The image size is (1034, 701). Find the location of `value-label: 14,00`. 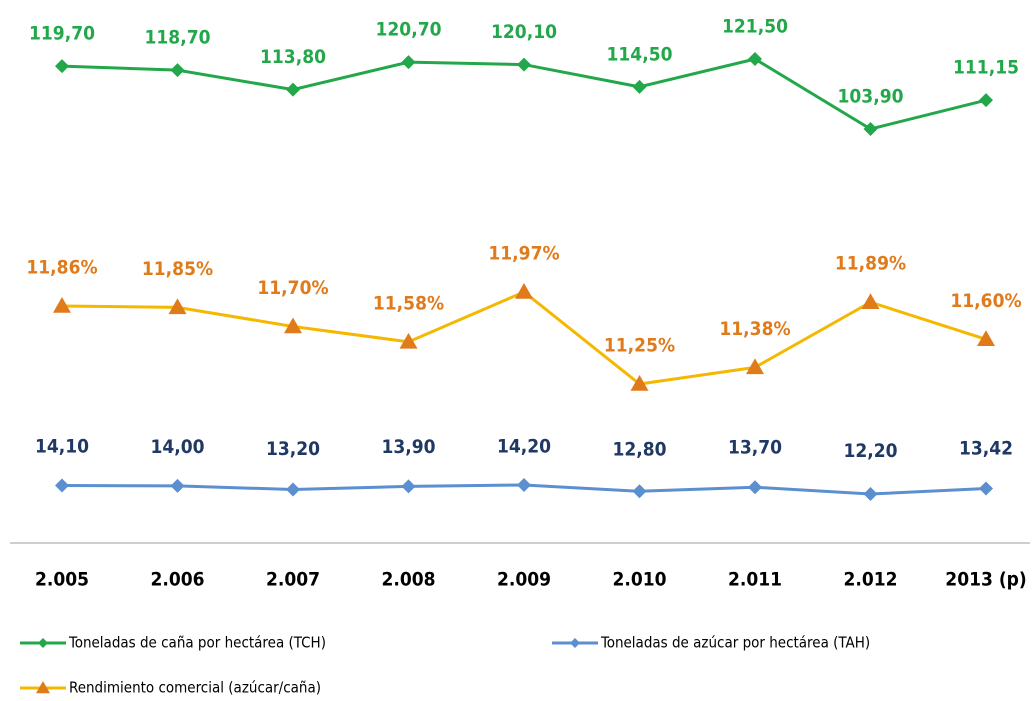

value-label: 14,00 is located at coordinates (177, 447).